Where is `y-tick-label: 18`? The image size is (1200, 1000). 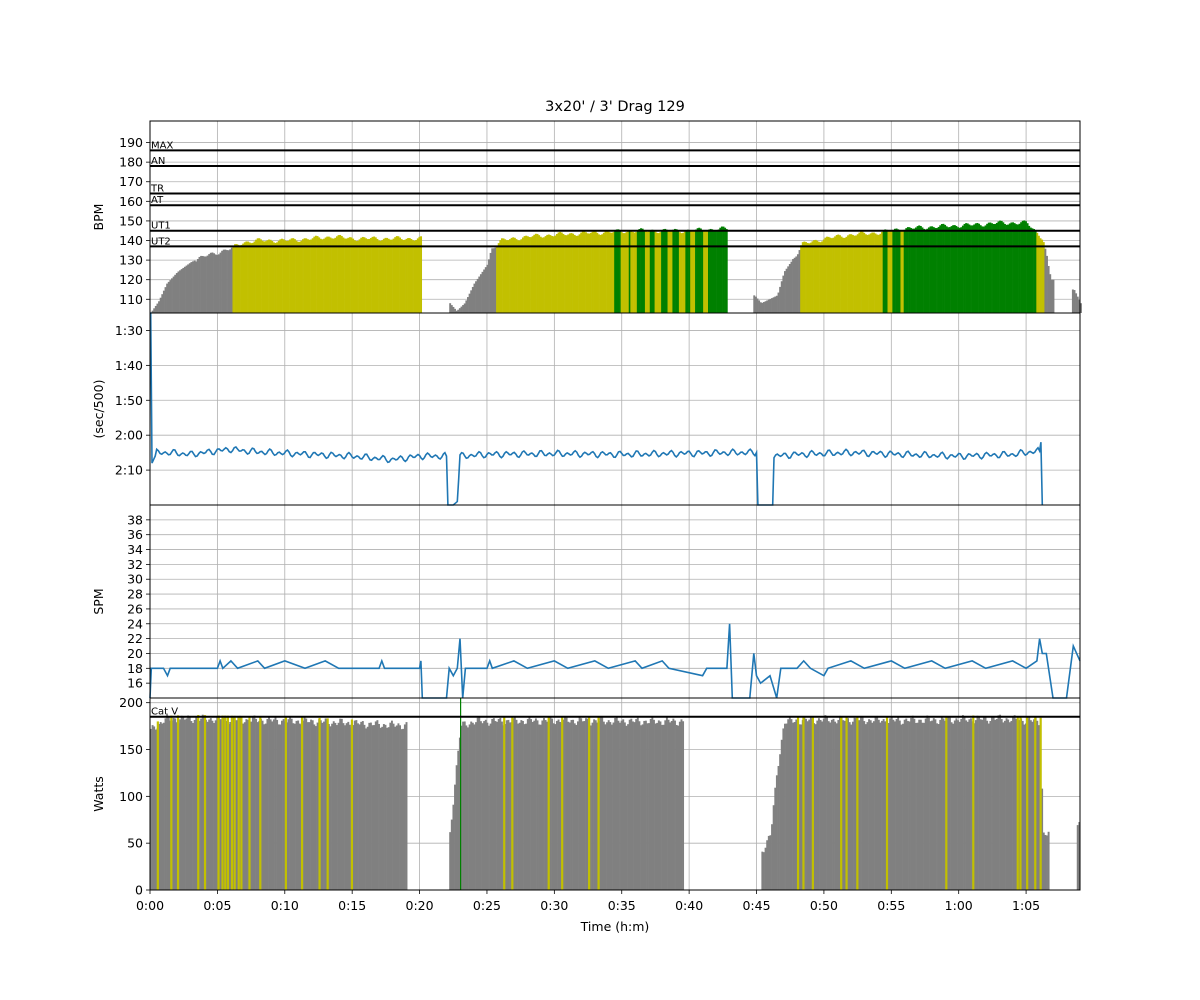 y-tick-label: 18 is located at coordinates (135, 668).